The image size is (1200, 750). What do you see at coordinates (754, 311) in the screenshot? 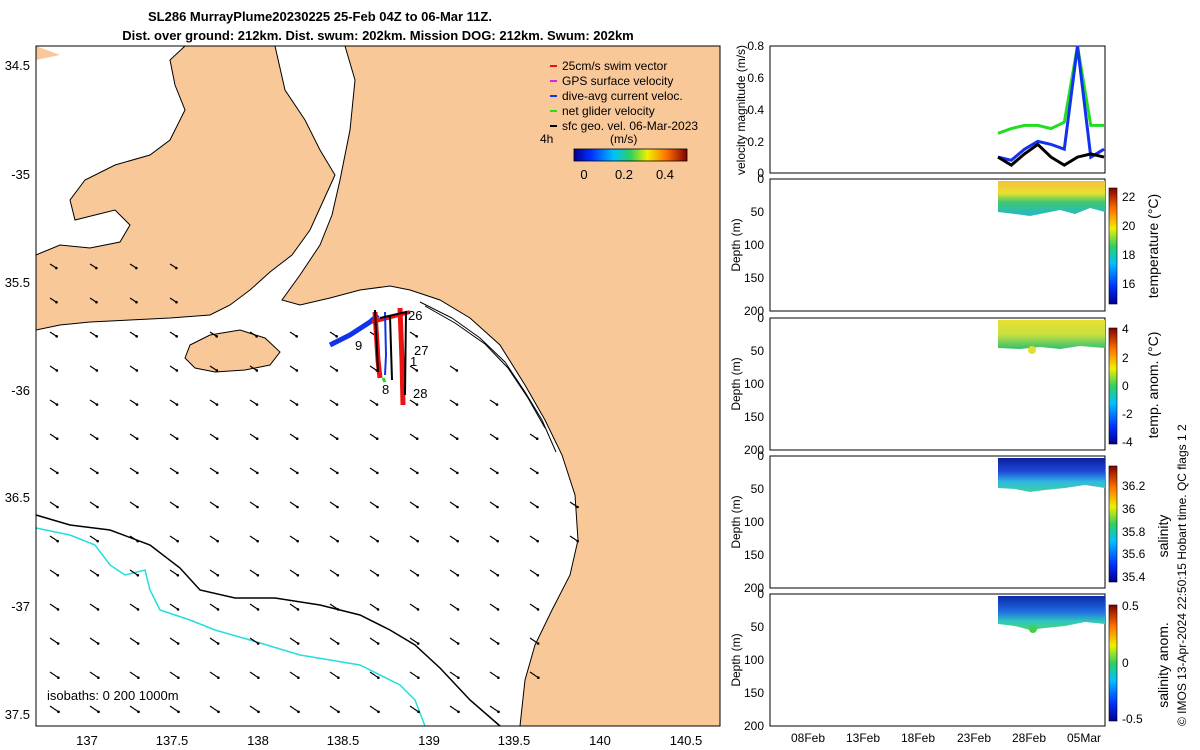
I see `depth-tick-0-4: 200` at bounding box center [754, 311].